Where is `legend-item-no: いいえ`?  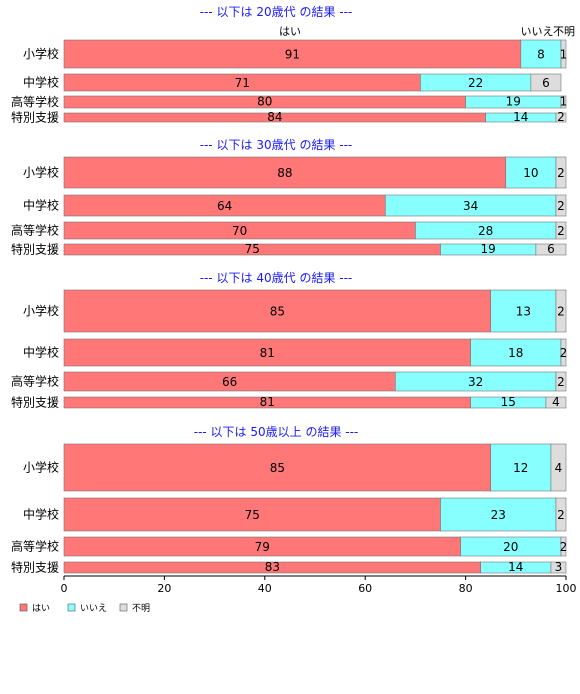
legend-item-no: いいえ is located at coordinates (87, 608).